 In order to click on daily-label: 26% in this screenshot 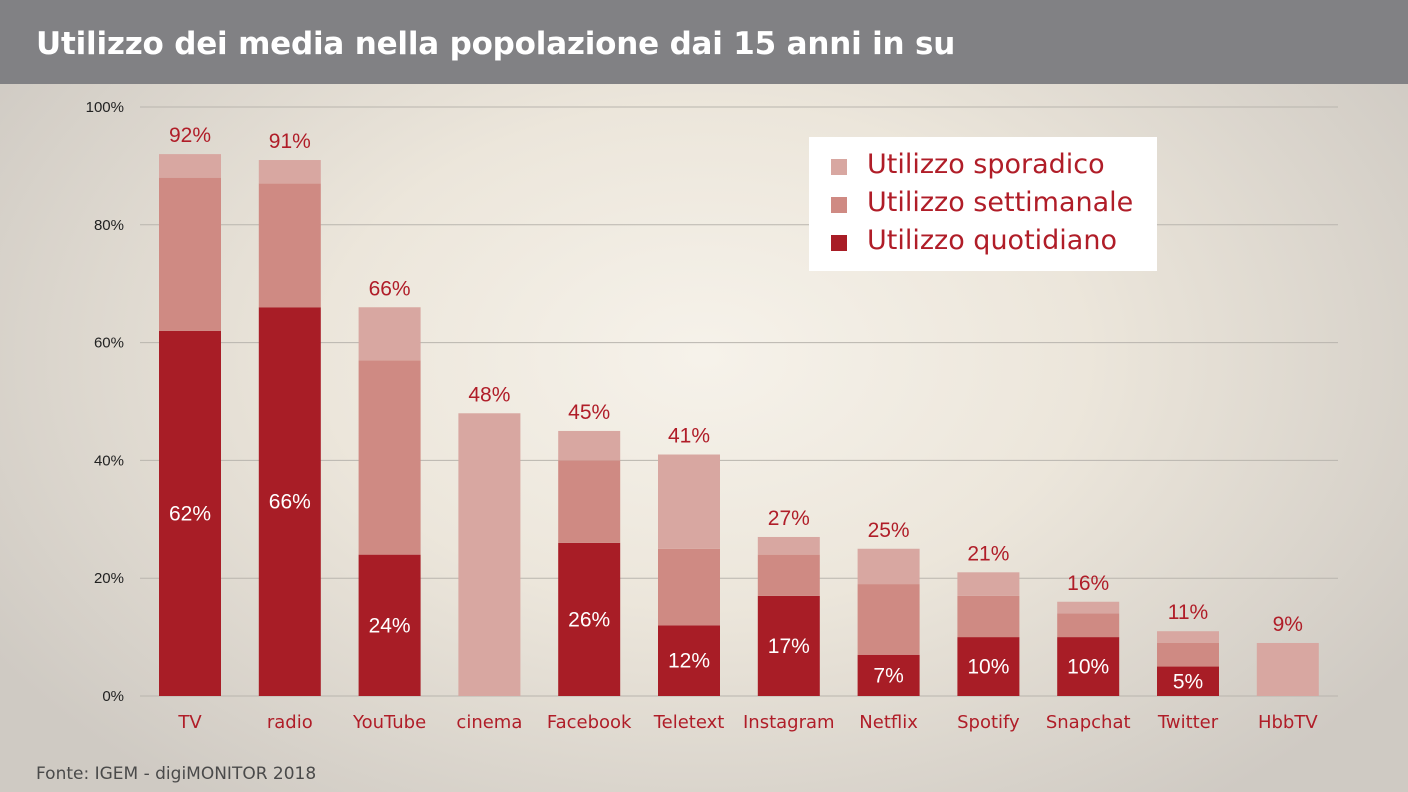, I will do `click(589, 619)`.